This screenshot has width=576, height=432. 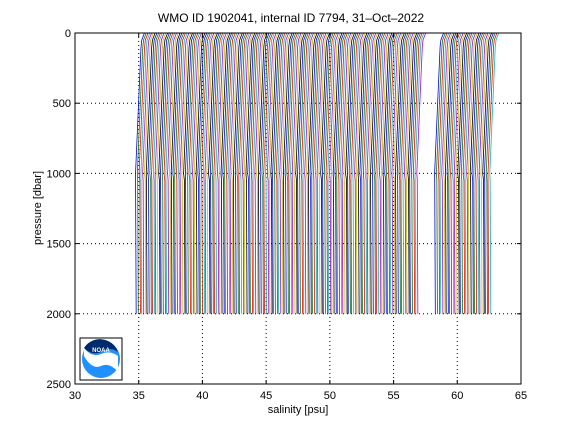 I want to click on logo-text: NOAA, so click(x=101, y=351).